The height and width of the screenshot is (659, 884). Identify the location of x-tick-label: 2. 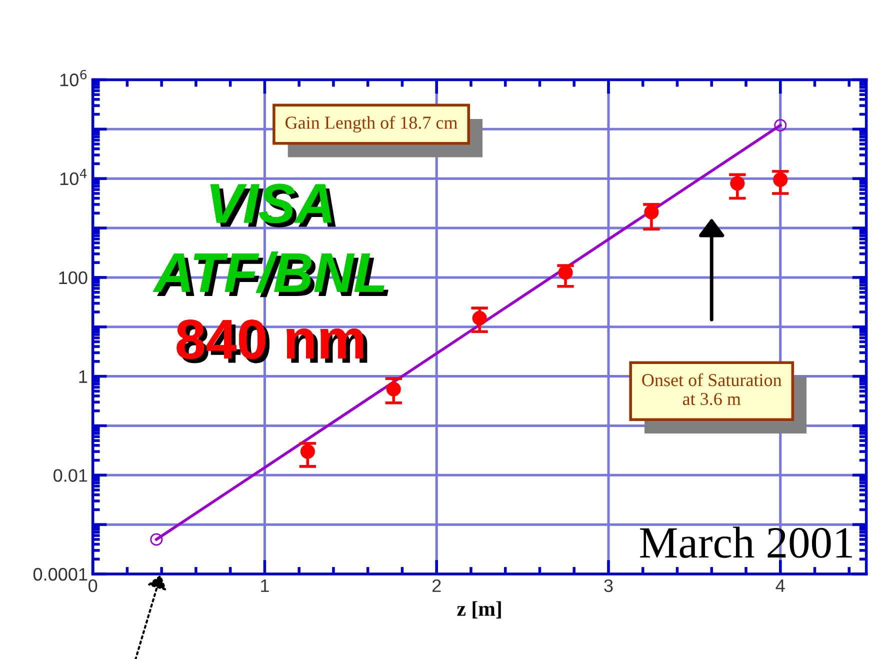
(436, 585).